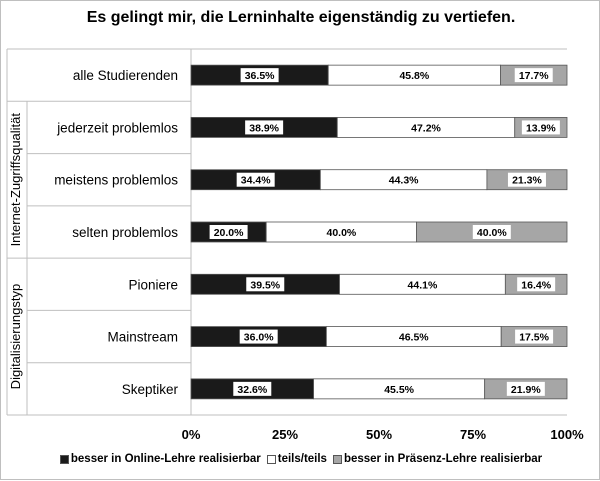 The image size is (600, 481). Describe the element at coordinates (271, 459) in the screenshot. I see `legend-swatch-teils` at that location.